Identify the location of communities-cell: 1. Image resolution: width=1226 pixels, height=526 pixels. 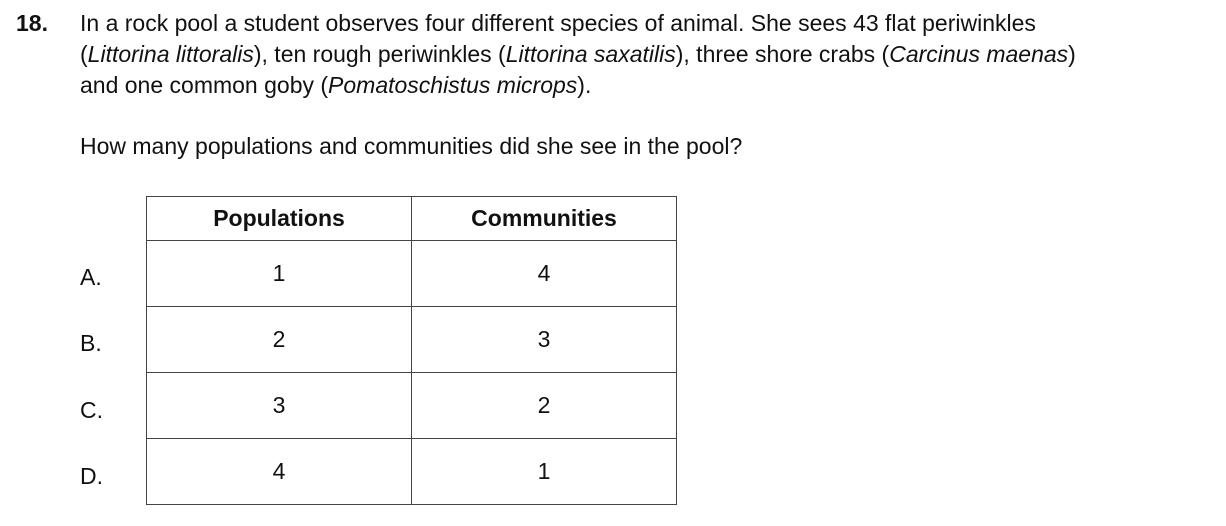
(544, 471).